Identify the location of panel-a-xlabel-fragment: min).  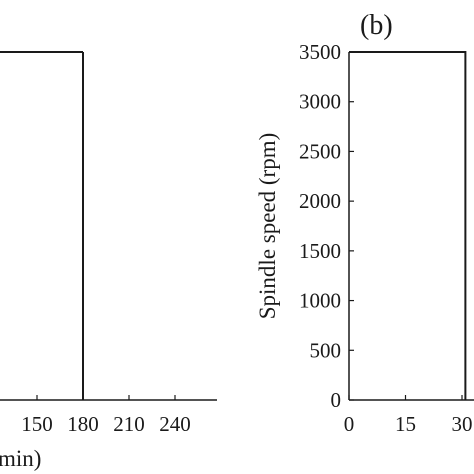
(20, 458).